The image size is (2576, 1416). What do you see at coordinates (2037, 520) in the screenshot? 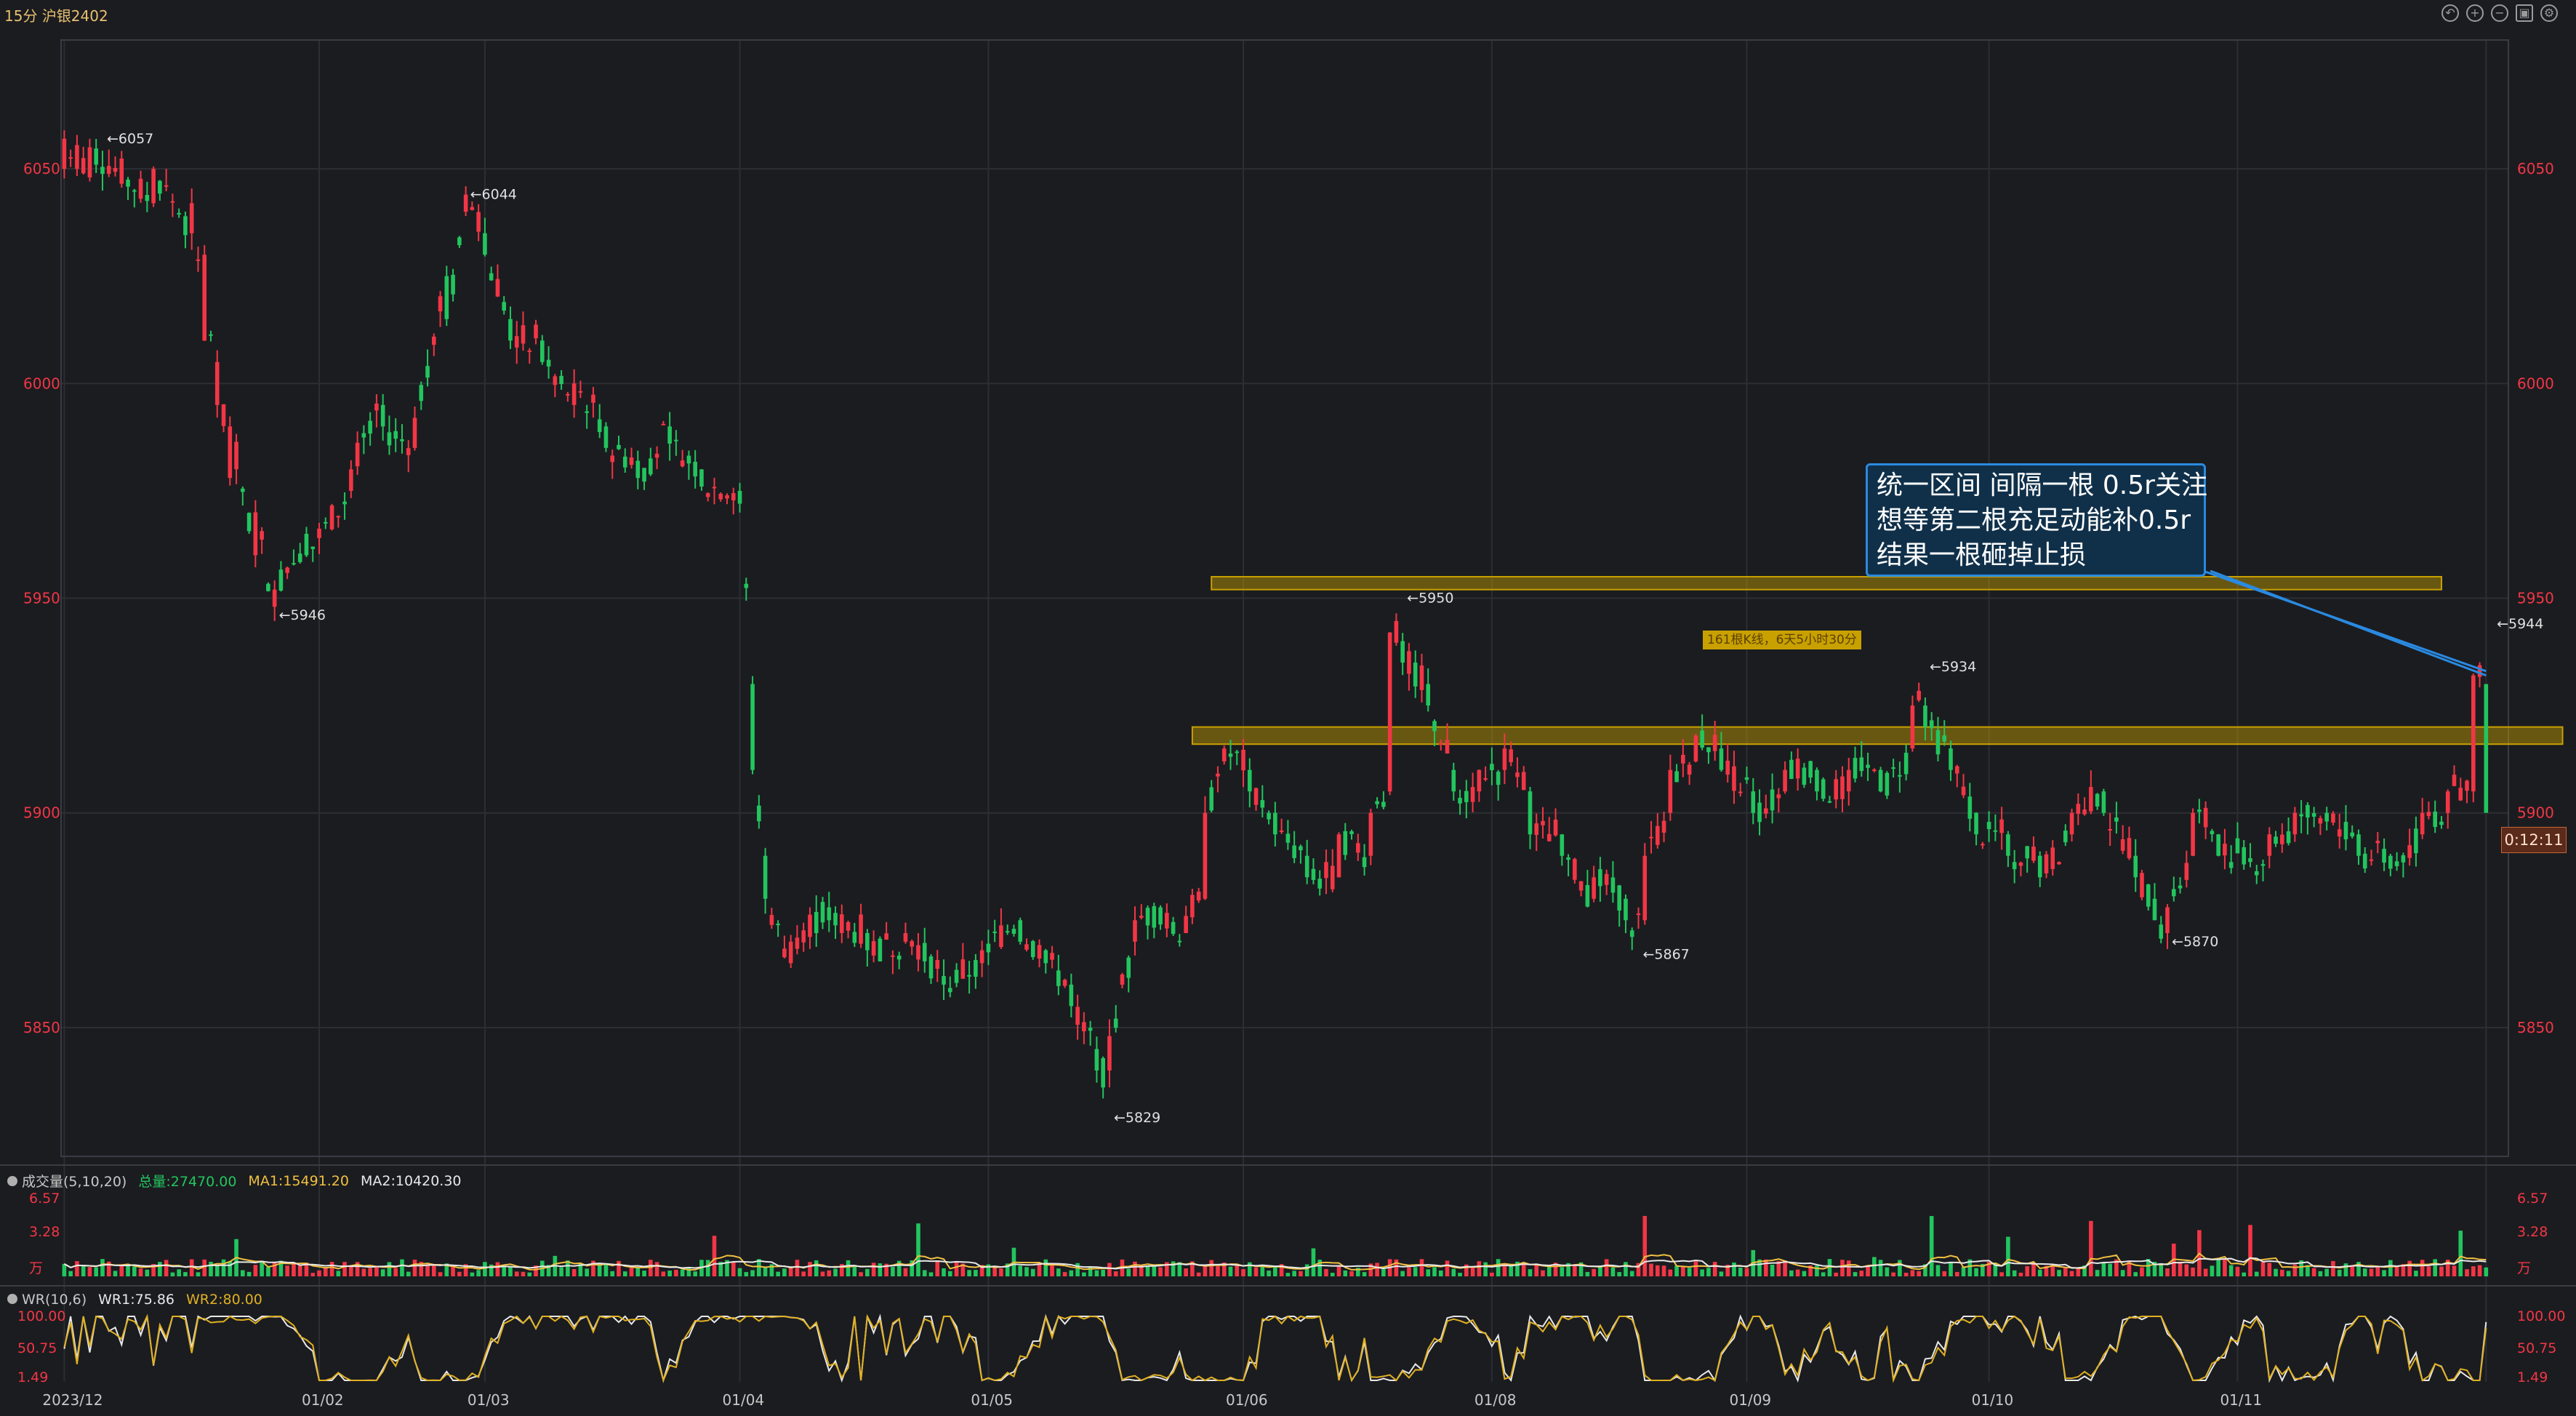
I see `annotation-callout: 统一区间 间隔一根 0.5r关注 想等第二根充足动能补0.5r 结果一根砸掉止损` at bounding box center [2037, 520].